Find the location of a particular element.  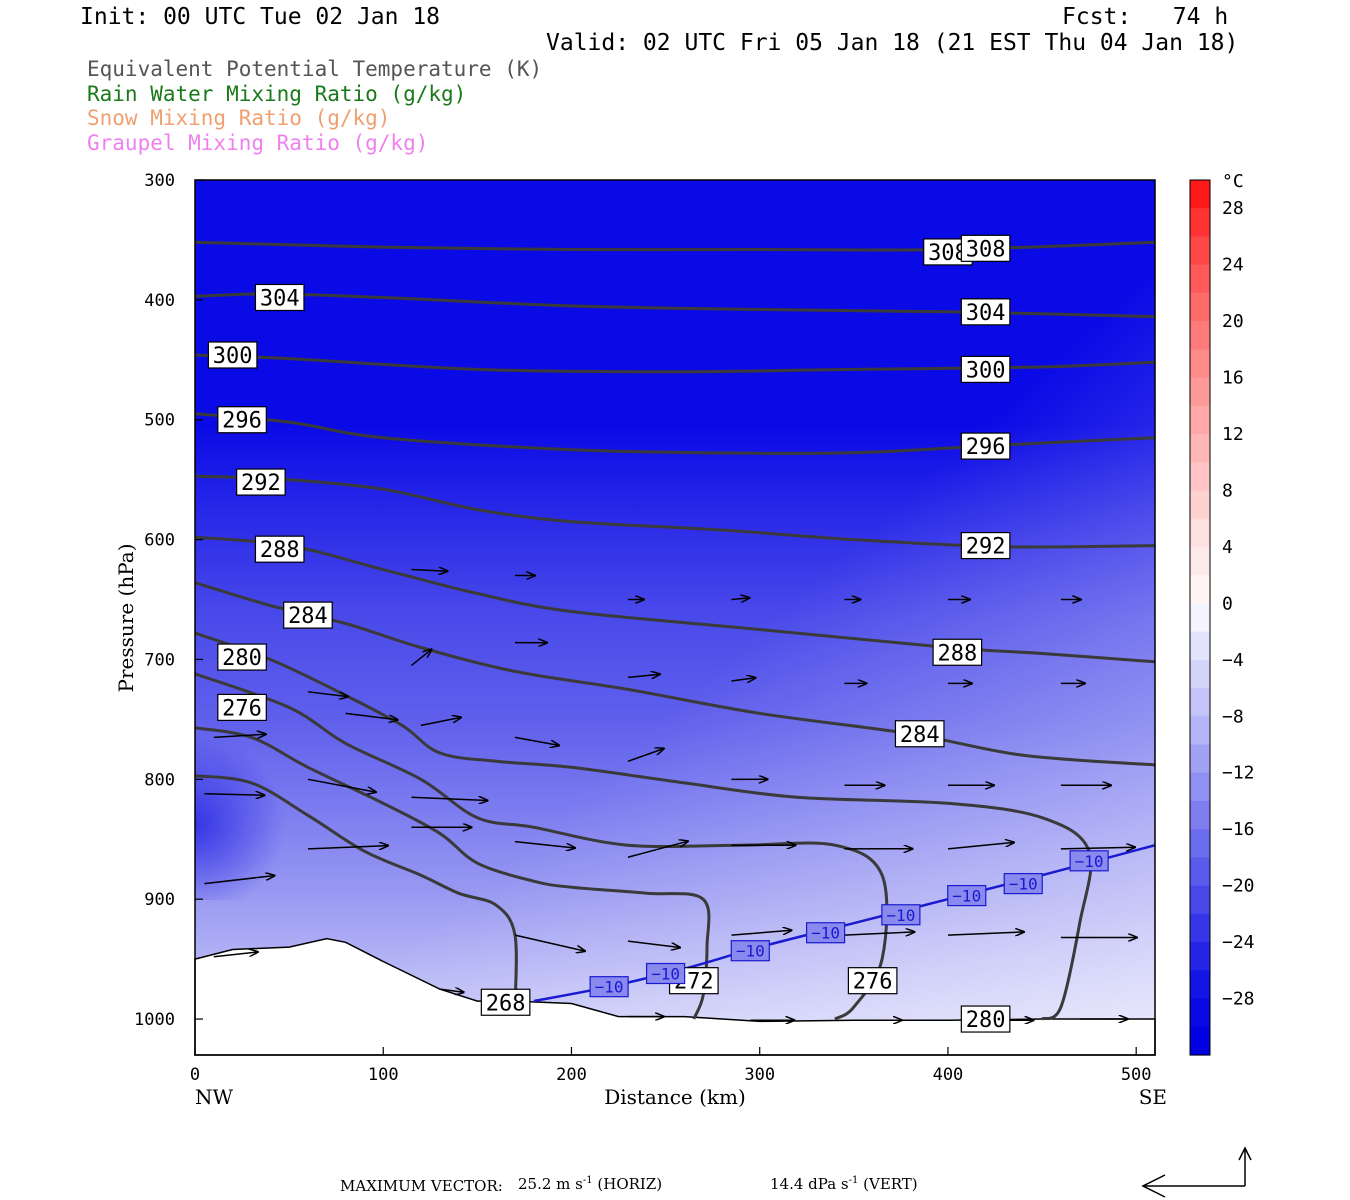

temp-label-5-box is located at coordinates (967, 895).